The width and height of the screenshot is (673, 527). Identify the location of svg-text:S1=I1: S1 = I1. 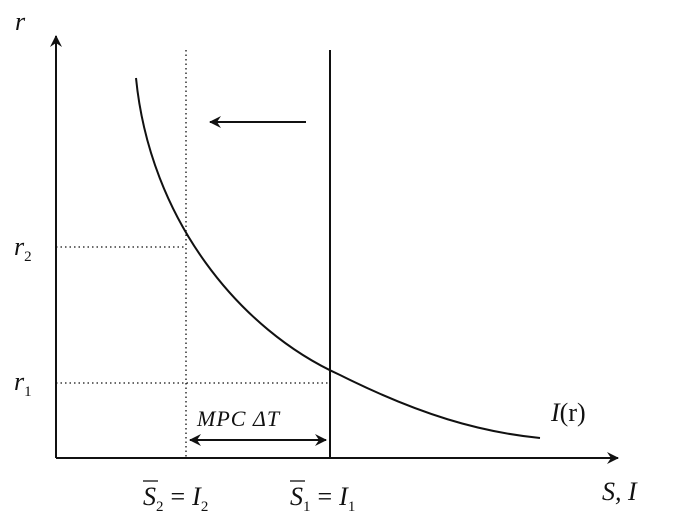
(322, 498).